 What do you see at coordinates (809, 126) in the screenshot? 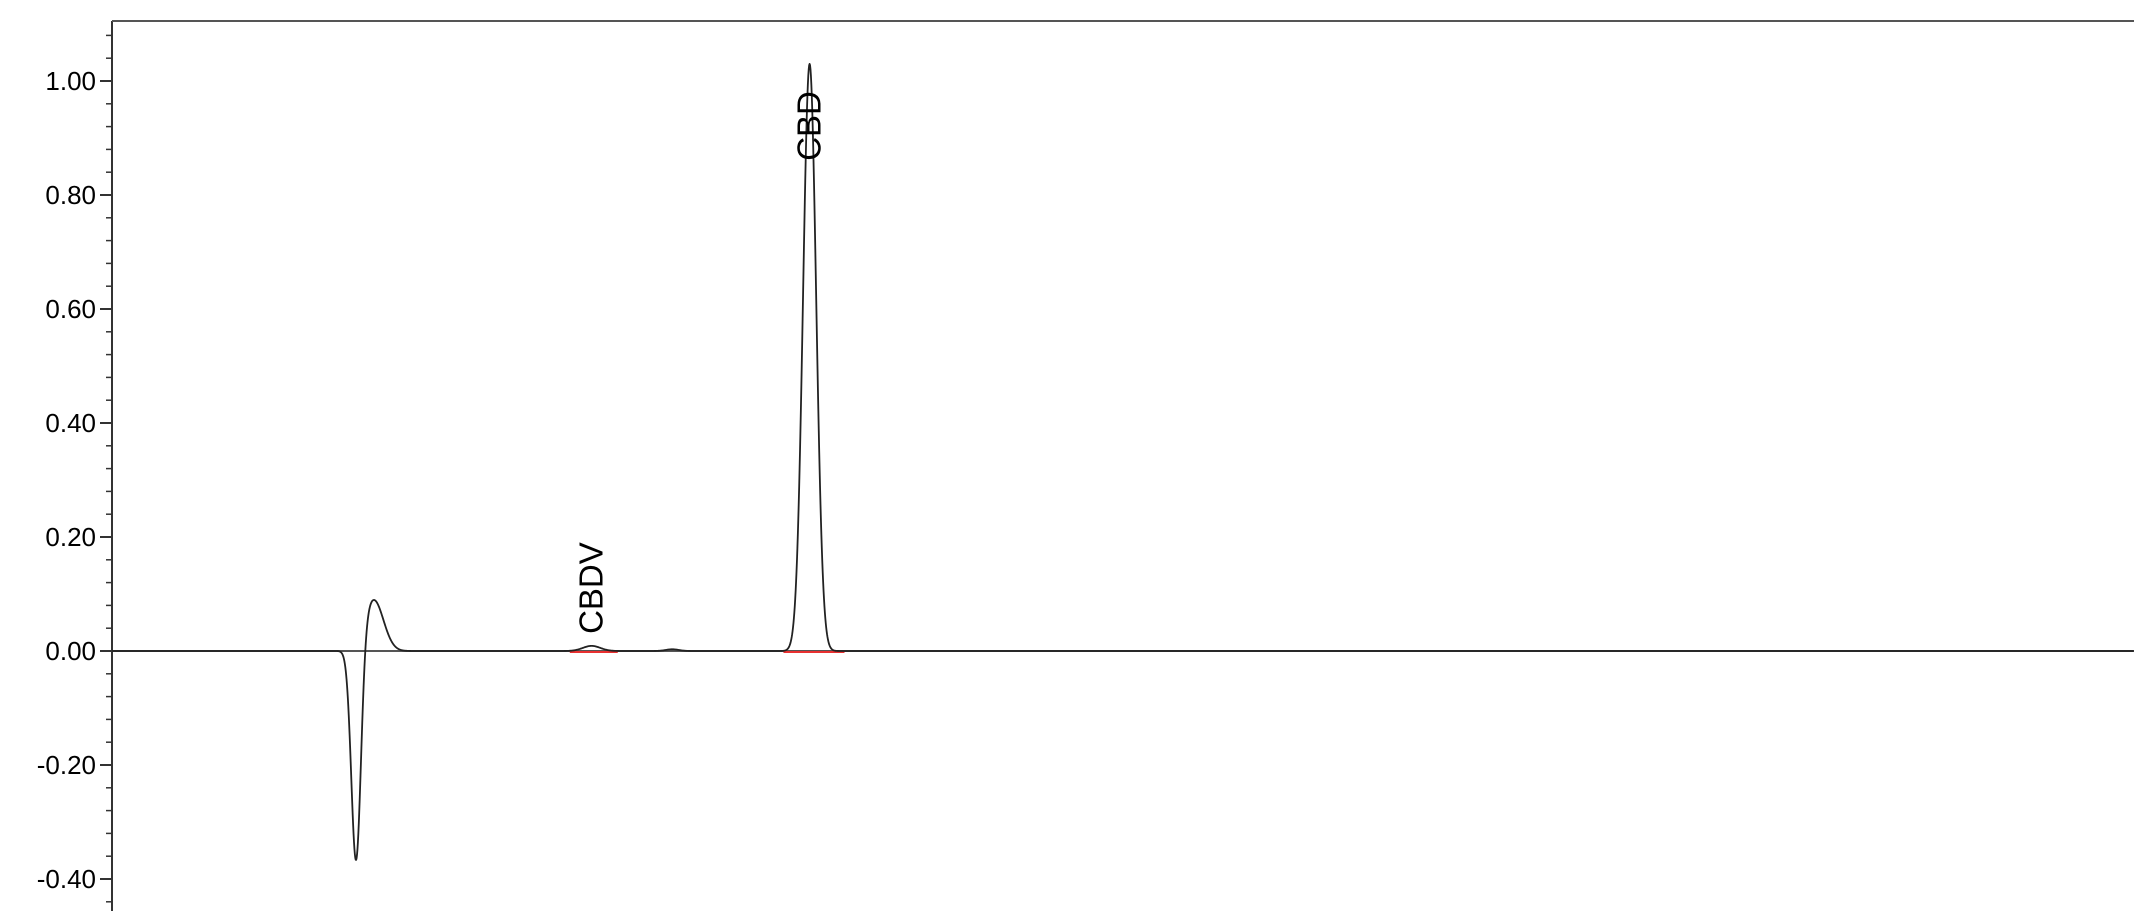
I see `peak-label: CBD` at bounding box center [809, 126].